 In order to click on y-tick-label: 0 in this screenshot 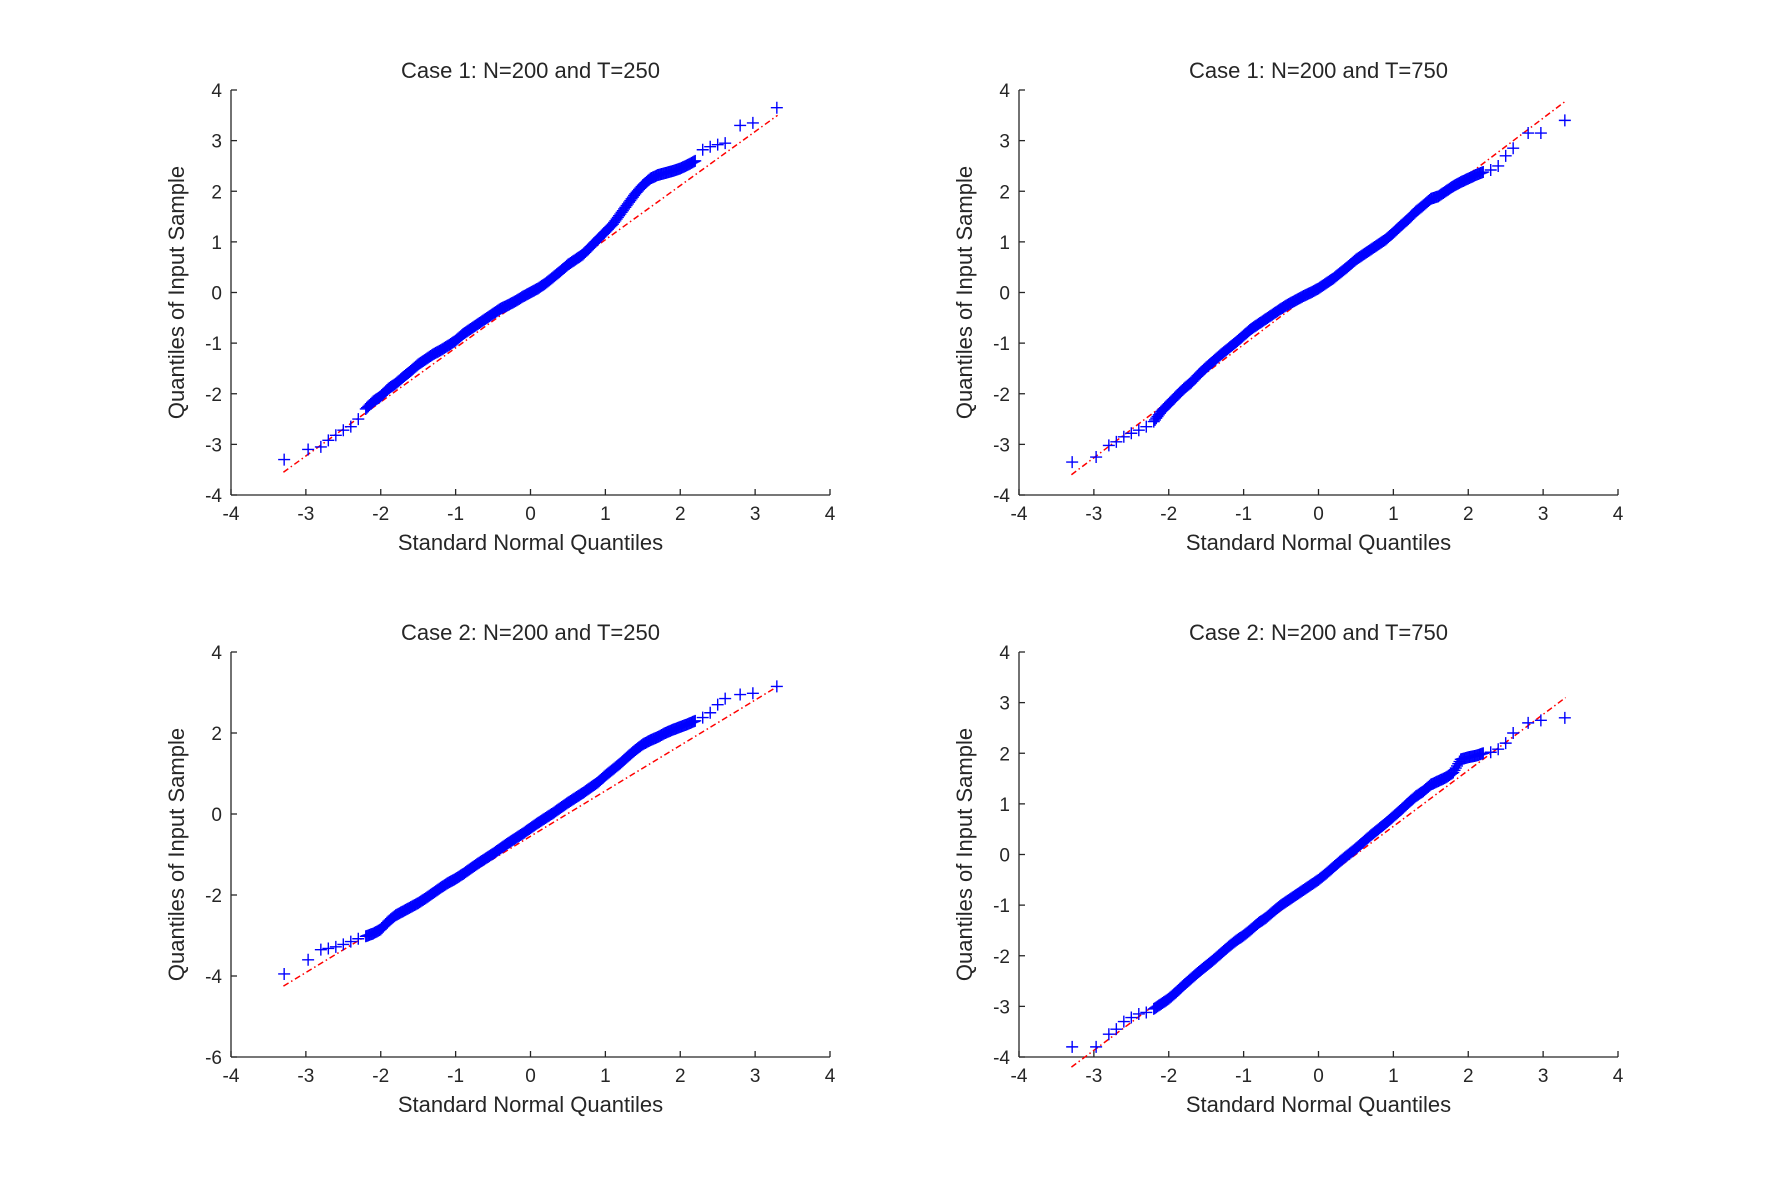, I will do `click(216, 294)`.